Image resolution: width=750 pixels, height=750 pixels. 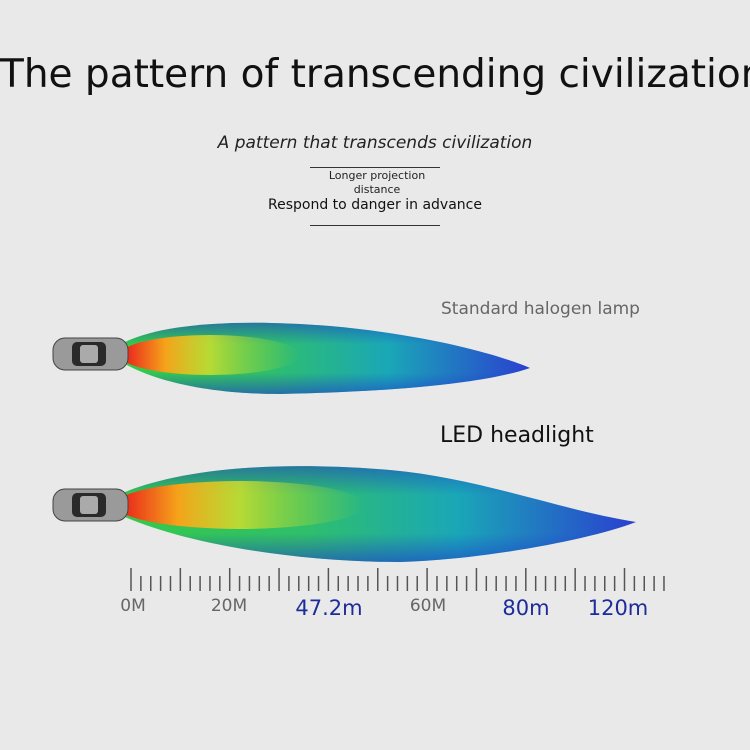 What do you see at coordinates (526, 608) in the screenshot?
I see `scale-label: 80m` at bounding box center [526, 608].